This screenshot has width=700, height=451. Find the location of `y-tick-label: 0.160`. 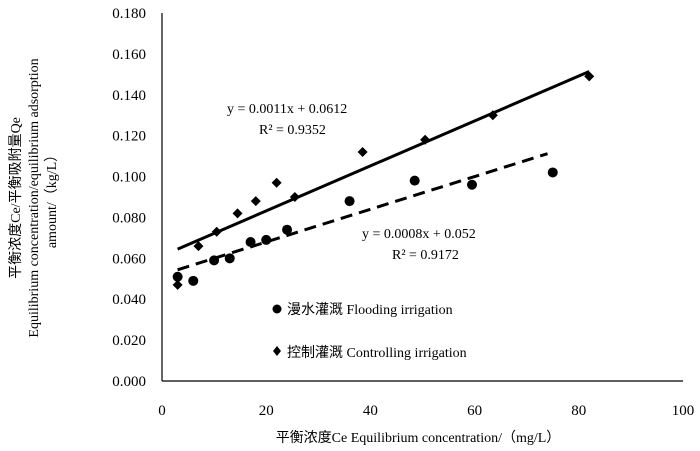

y-tick-label: 0.160 is located at coordinates (129, 55).